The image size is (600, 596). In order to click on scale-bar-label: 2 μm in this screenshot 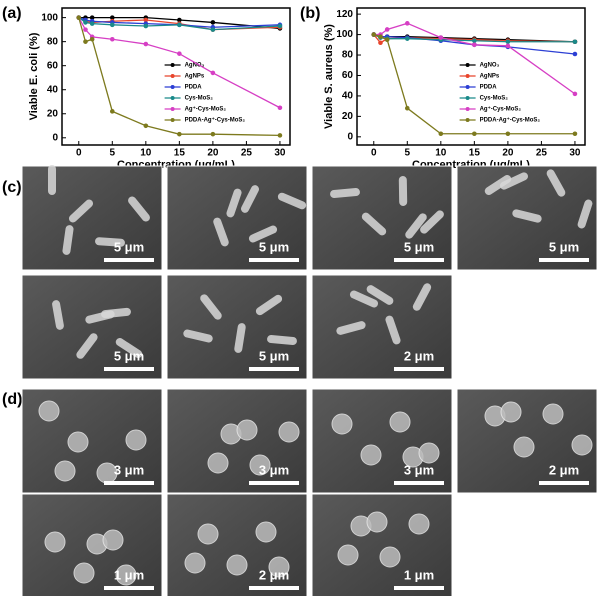, I will do `click(564, 469)`.